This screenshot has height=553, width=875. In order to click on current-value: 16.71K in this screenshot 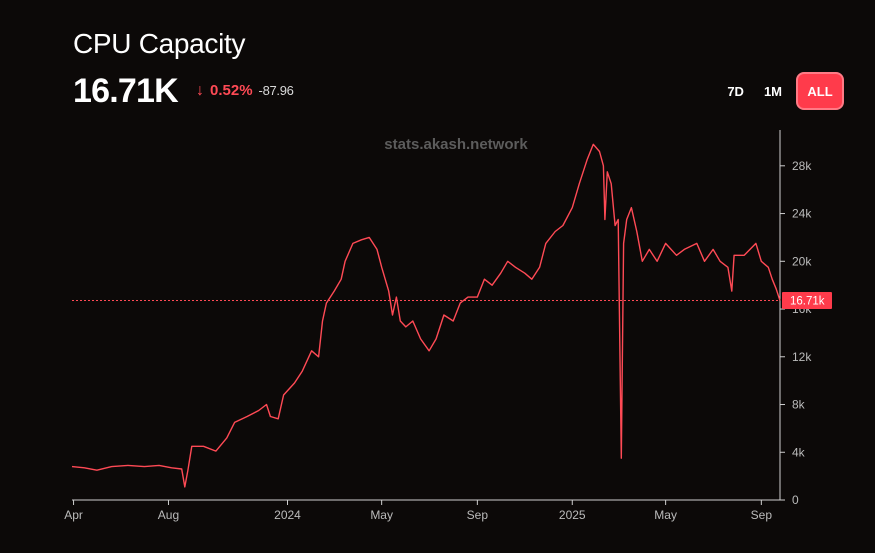, I will do `click(126, 91)`.